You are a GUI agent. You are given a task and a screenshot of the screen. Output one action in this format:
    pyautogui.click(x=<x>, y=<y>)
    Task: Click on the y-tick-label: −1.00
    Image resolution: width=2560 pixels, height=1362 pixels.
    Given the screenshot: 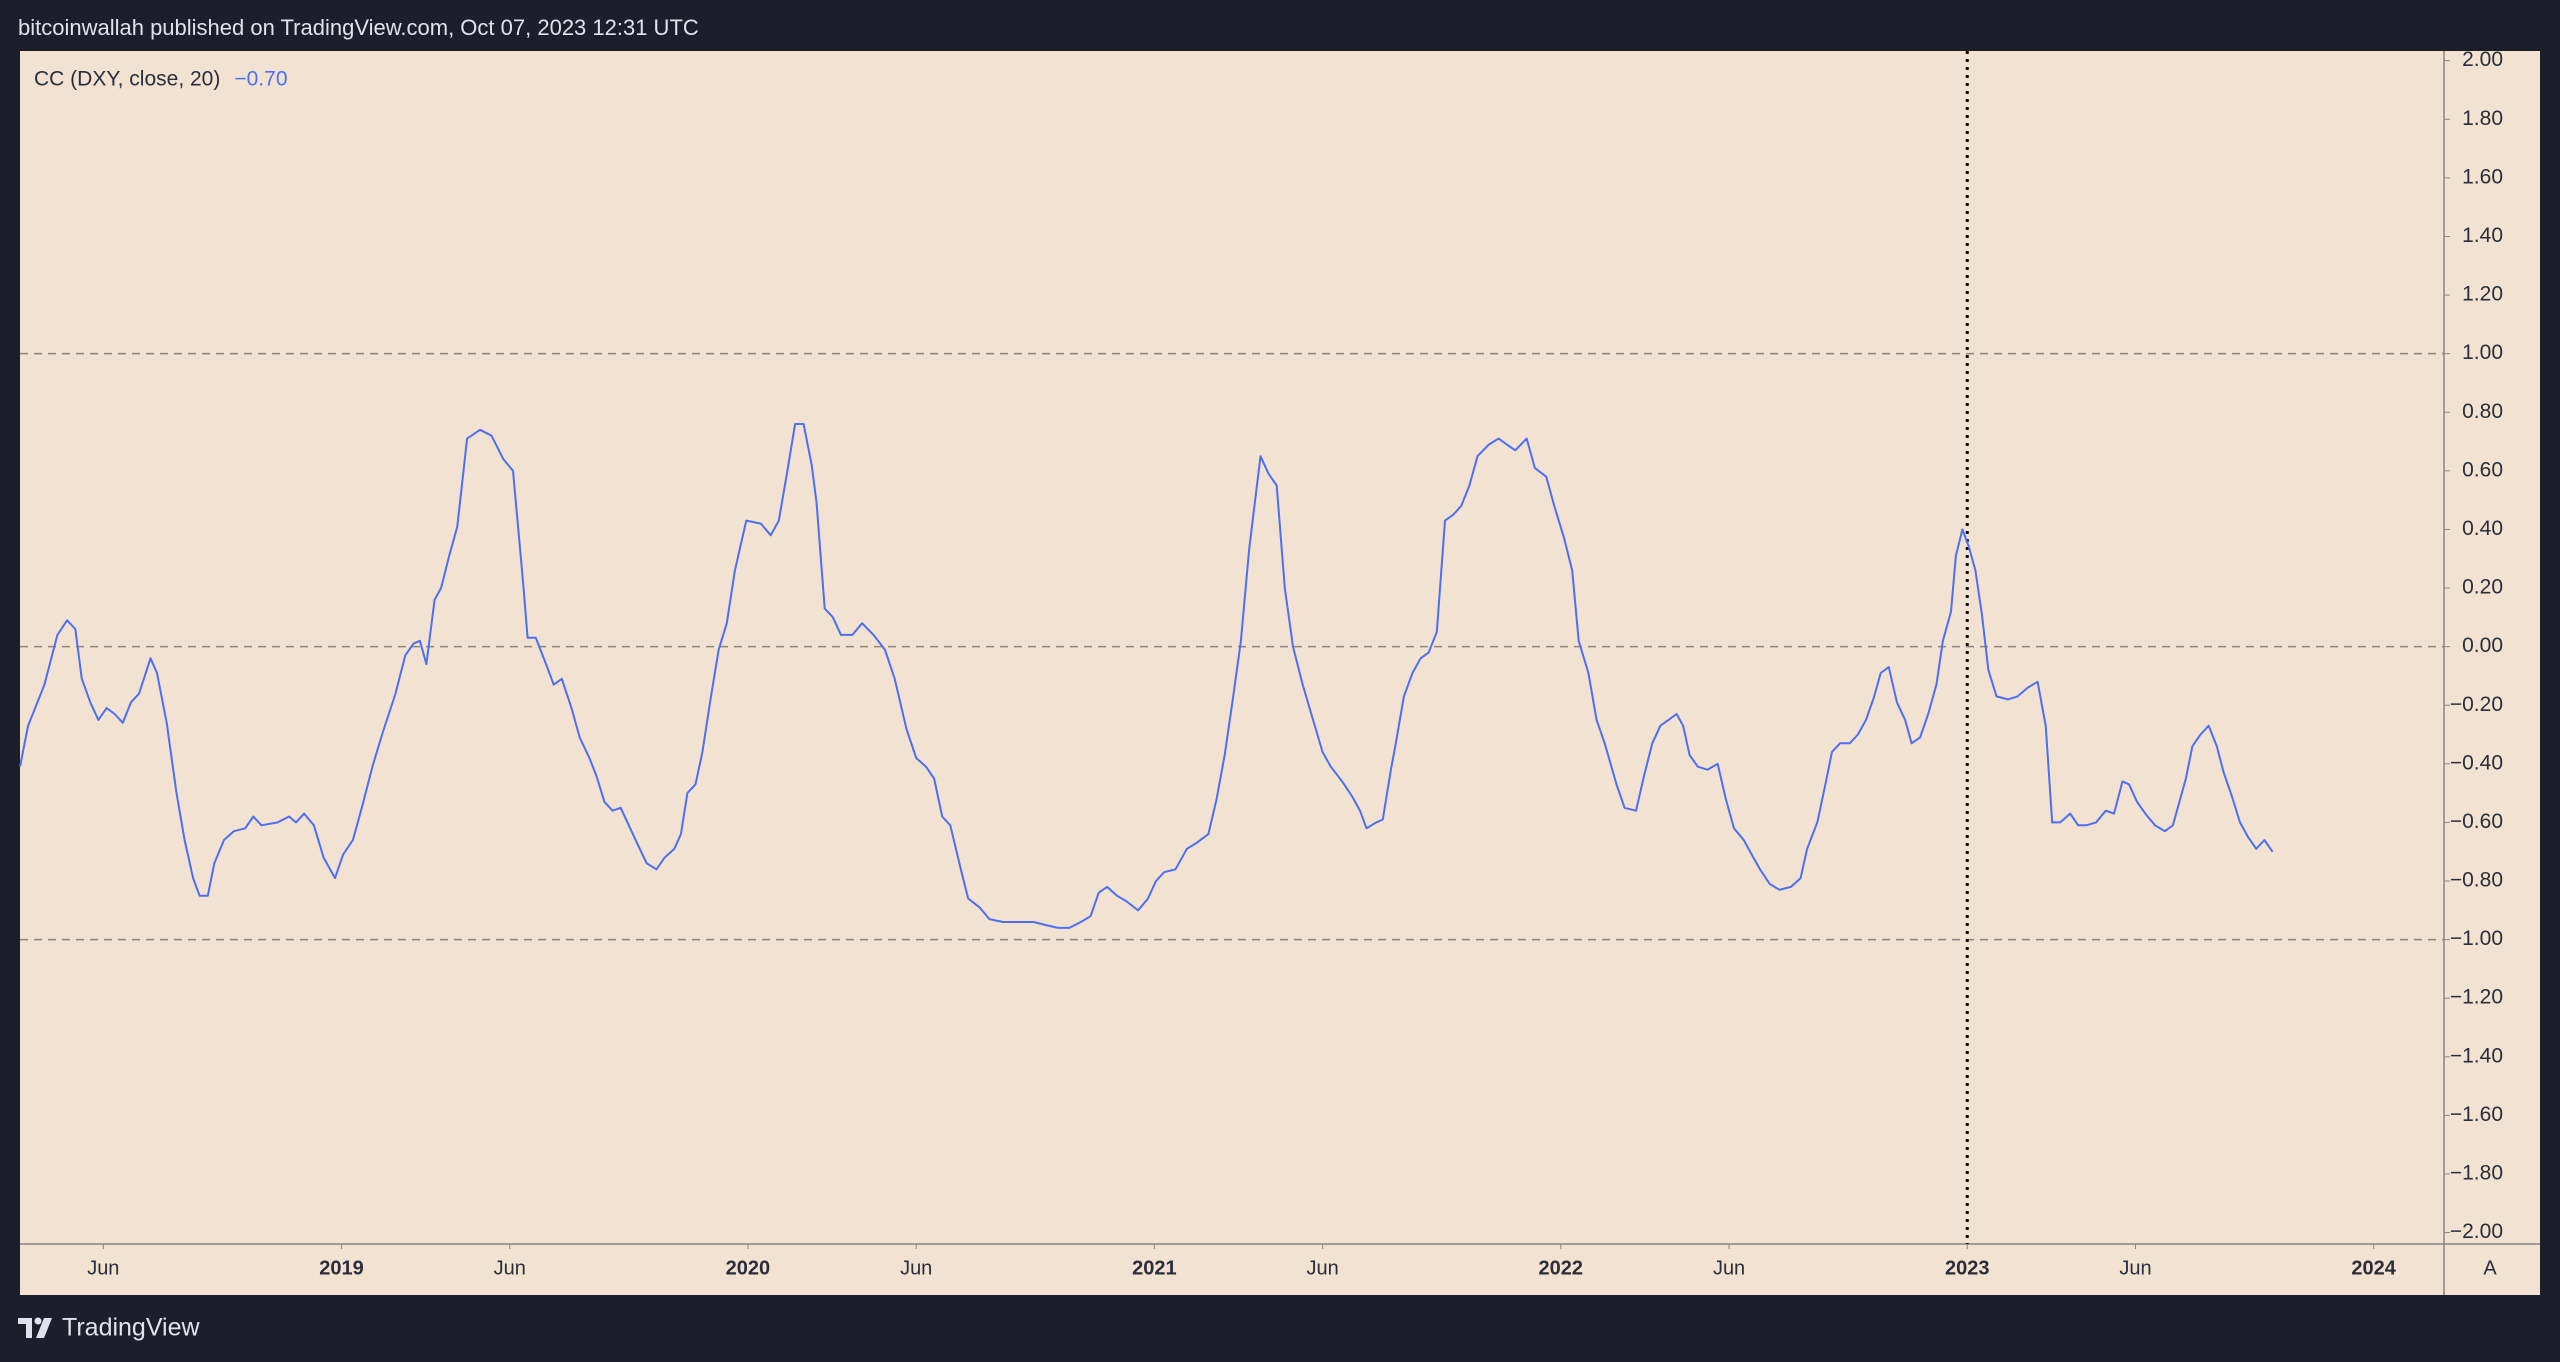 What is the action you would take?
    pyautogui.click(x=2476, y=938)
    